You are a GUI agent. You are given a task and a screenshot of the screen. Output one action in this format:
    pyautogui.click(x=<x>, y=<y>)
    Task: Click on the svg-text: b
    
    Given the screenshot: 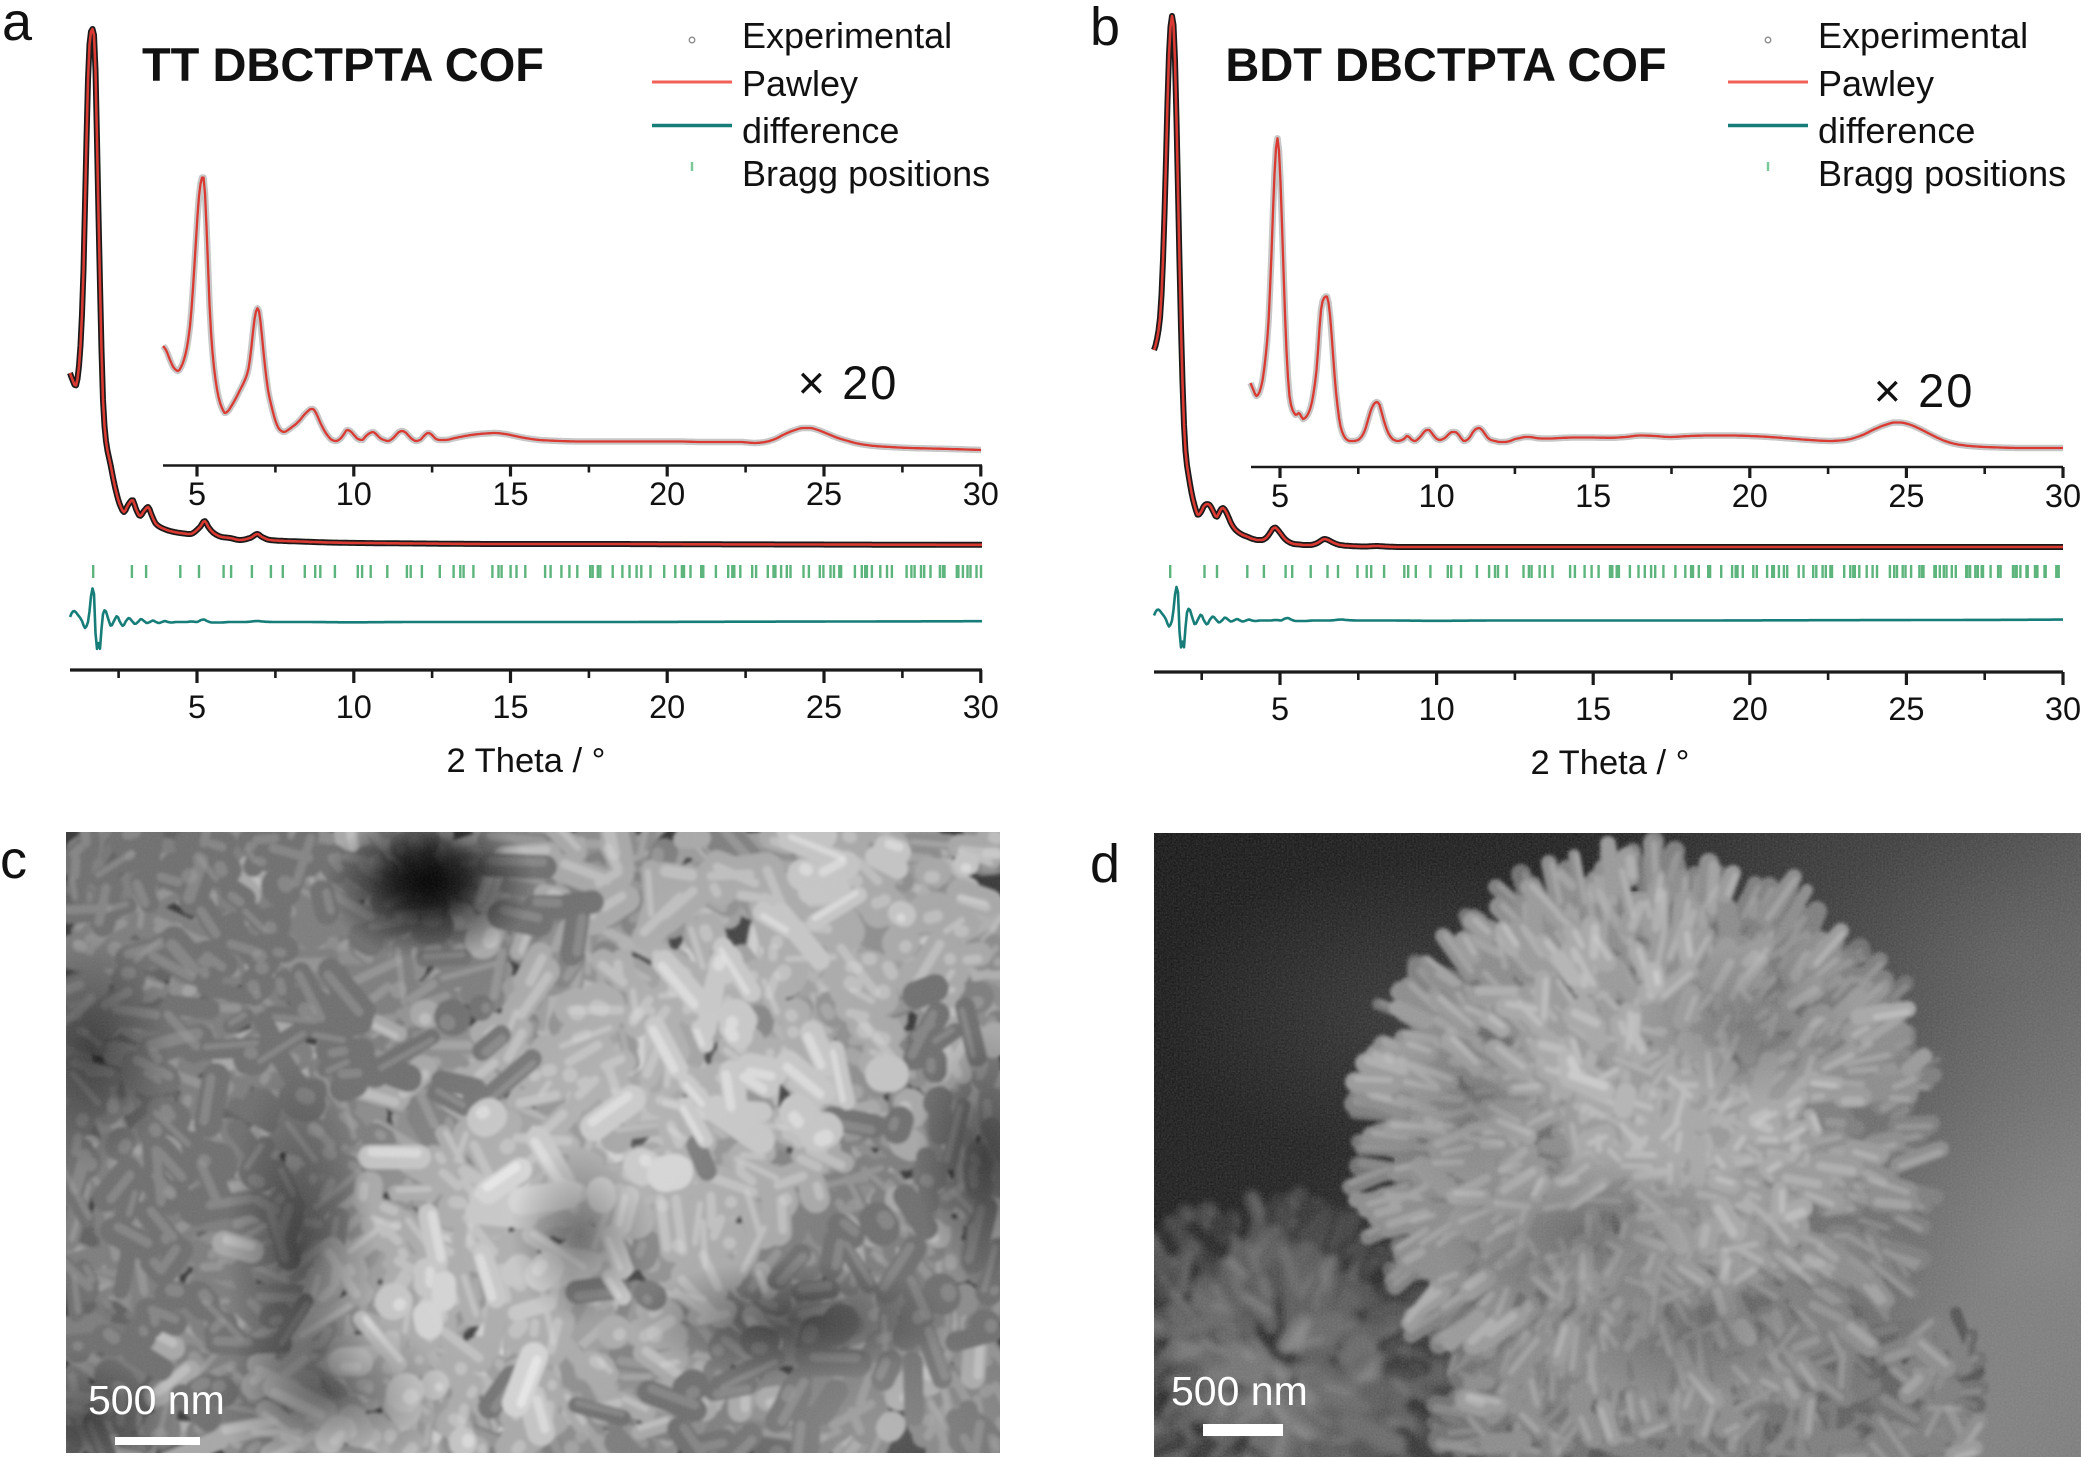 What is the action you would take?
    pyautogui.click(x=1105, y=28)
    